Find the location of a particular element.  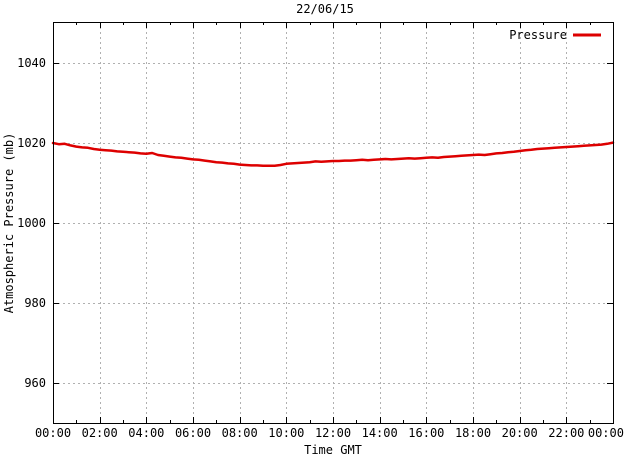

legend: Pressure is located at coordinates (555, 35).